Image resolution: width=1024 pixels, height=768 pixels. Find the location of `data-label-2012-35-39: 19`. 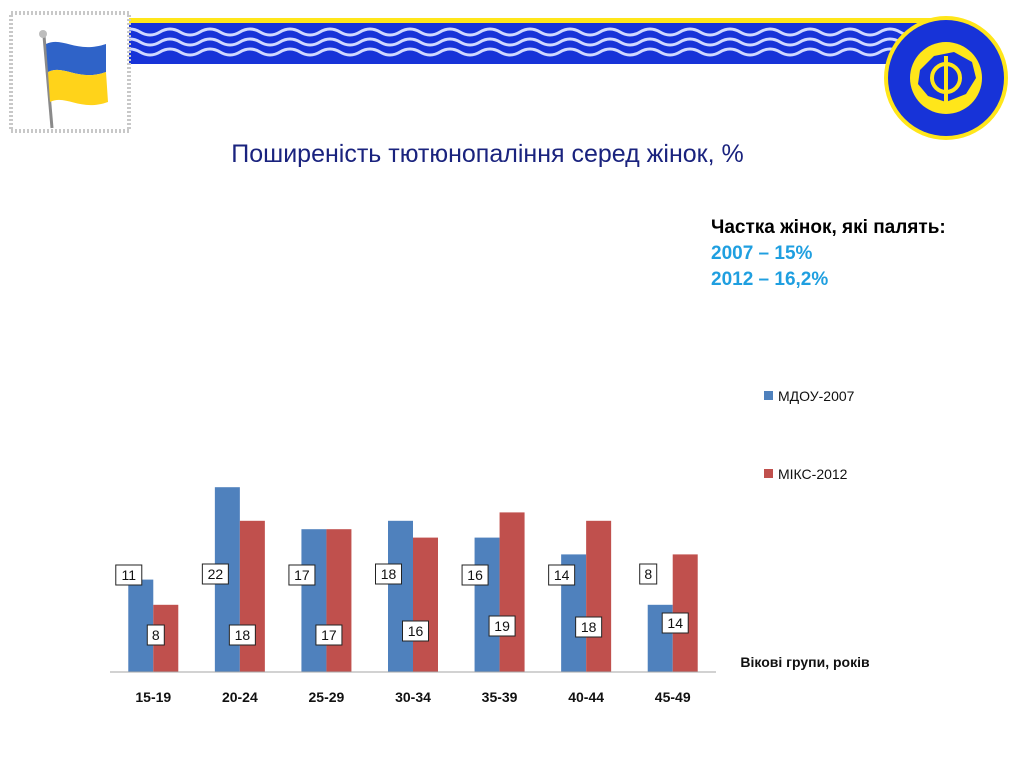

data-label-2012-35-39: 19 is located at coordinates (502, 626).